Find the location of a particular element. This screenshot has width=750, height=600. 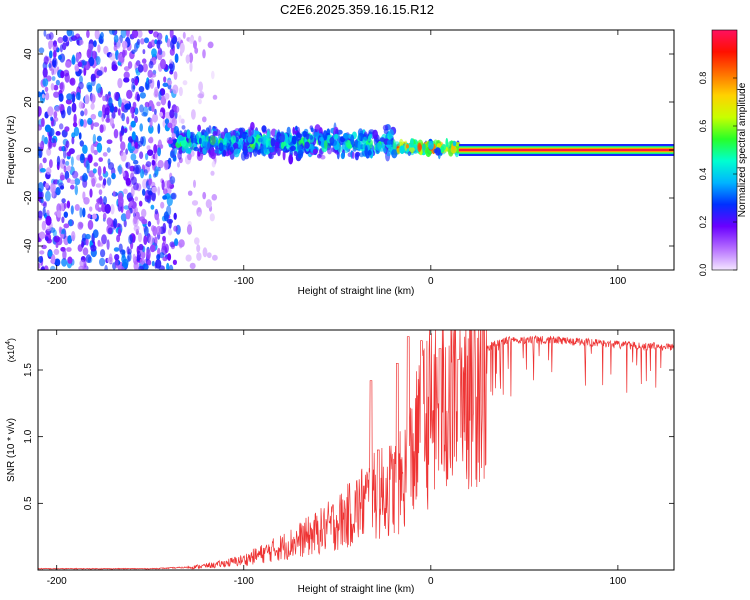

colorbar-tick-label: 0.0 is located at coordinates (703, 270).